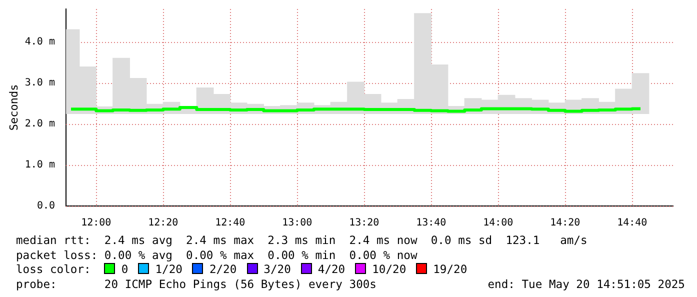 The image size is (697, 297). What do you see at coordinates (331, 270) in the screenshot?
I see `legend-label: 4/20` at bounding box center [331, 270].